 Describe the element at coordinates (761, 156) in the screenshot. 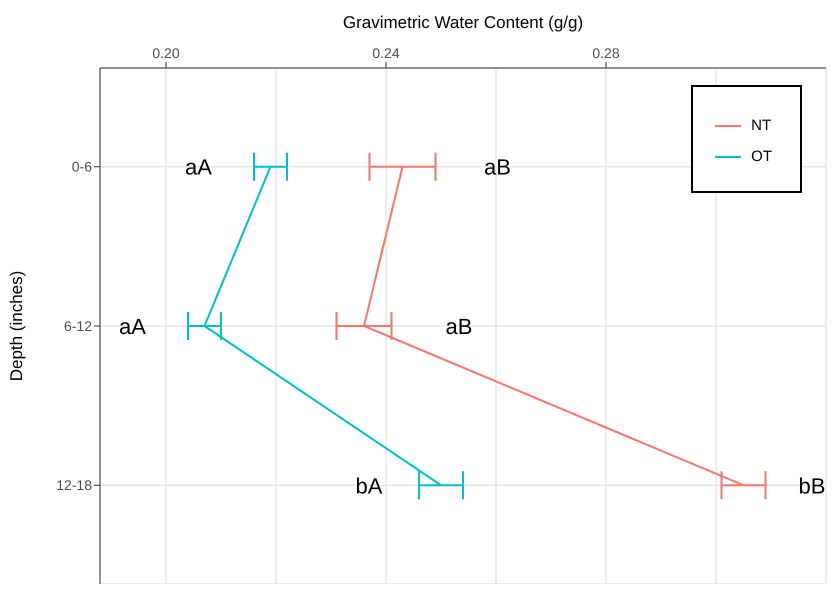

I see `legend-label: OT` at that location.